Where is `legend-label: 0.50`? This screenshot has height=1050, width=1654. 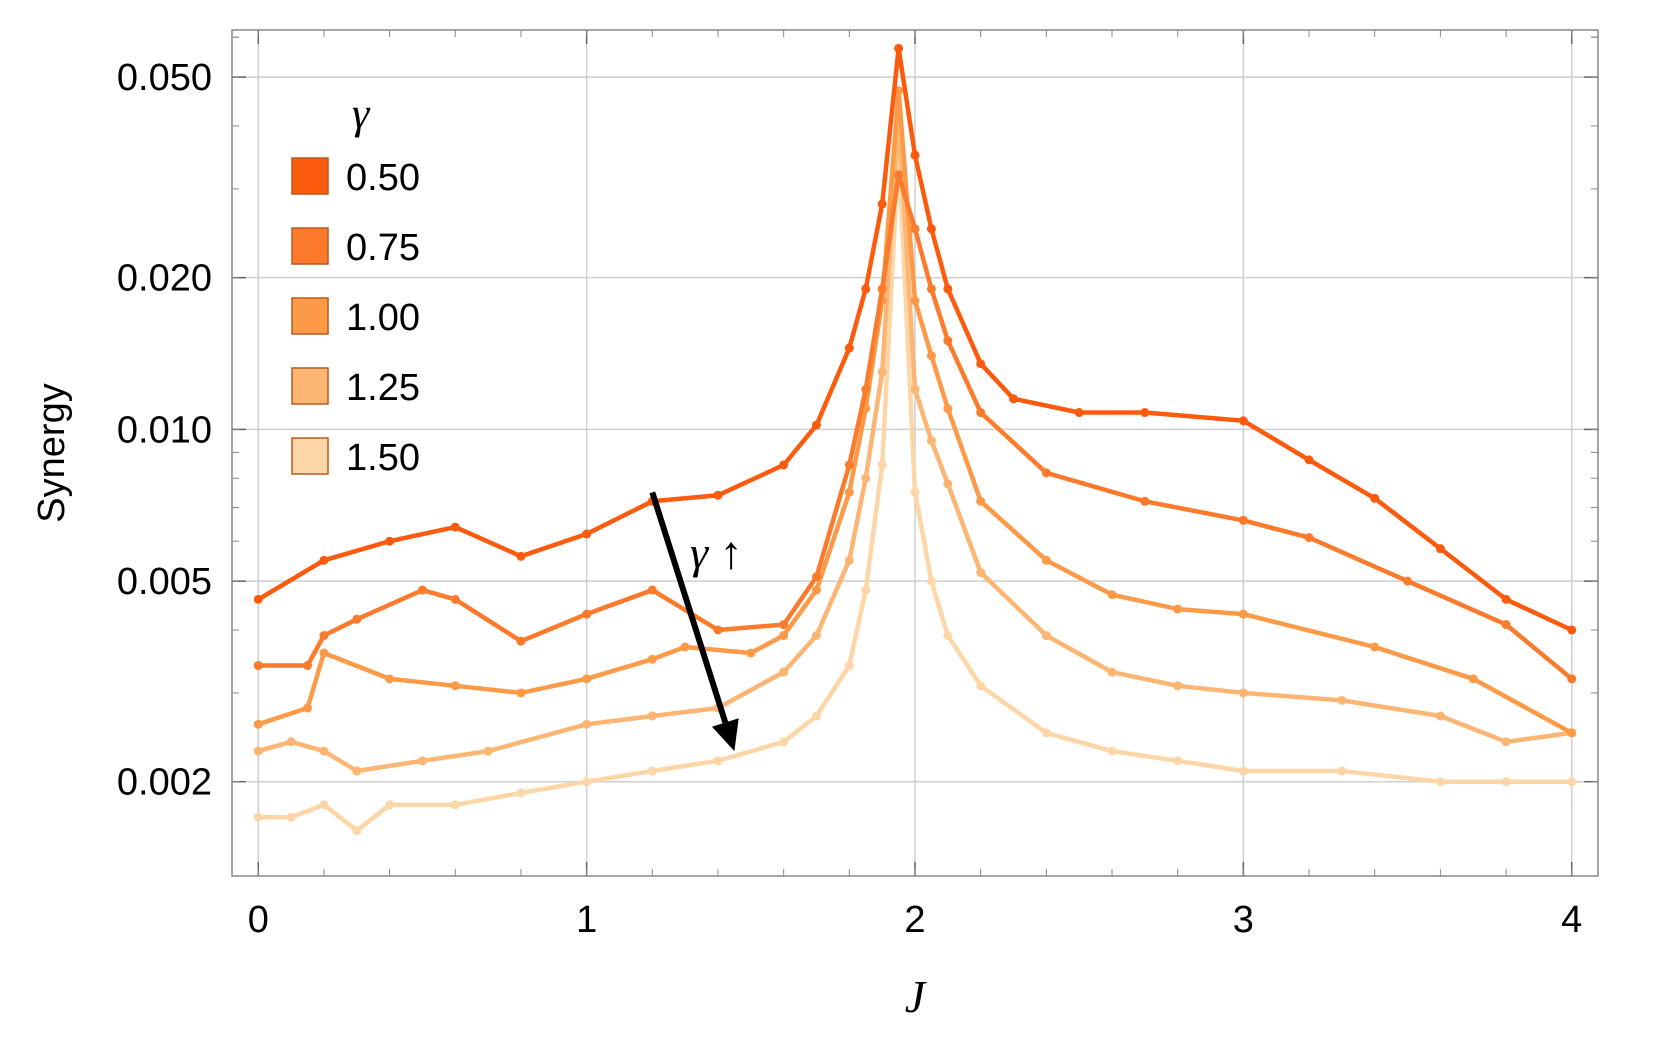
legend-label: 0.50 is located at coordinates (383, 178).